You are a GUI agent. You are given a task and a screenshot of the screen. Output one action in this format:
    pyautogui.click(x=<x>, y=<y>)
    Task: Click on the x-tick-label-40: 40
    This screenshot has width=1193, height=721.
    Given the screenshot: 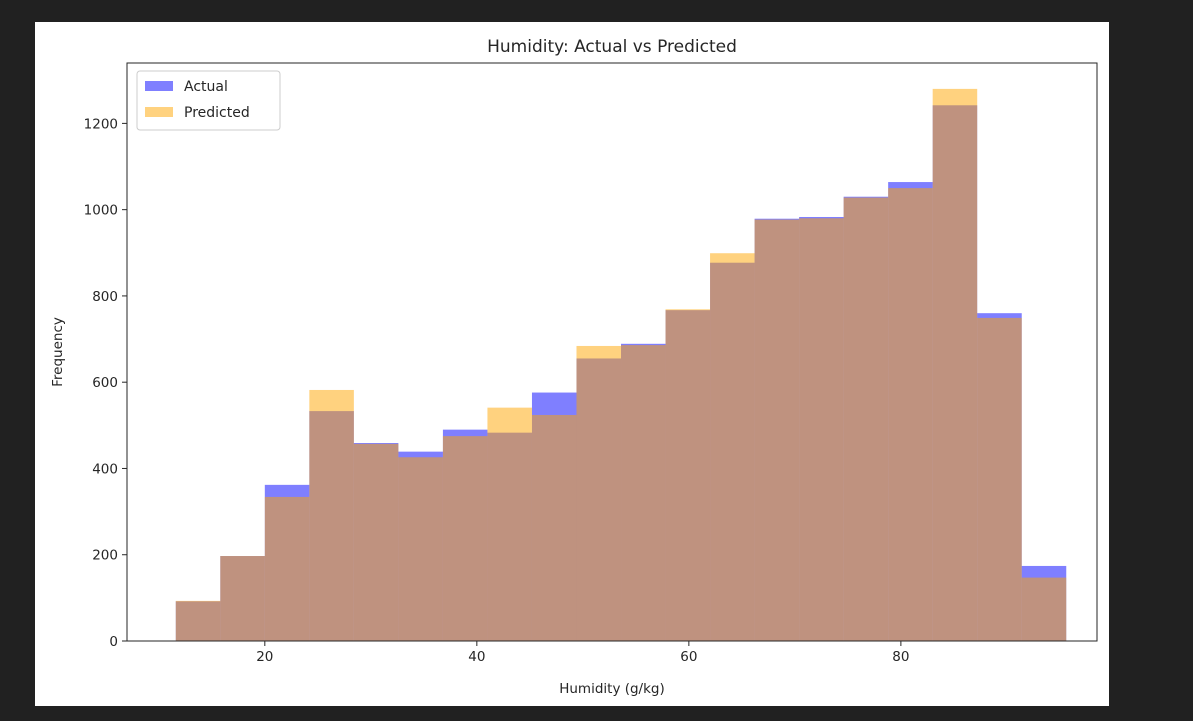 What is the action you would take?
    pyautogui.click(x=476, y=657)
    